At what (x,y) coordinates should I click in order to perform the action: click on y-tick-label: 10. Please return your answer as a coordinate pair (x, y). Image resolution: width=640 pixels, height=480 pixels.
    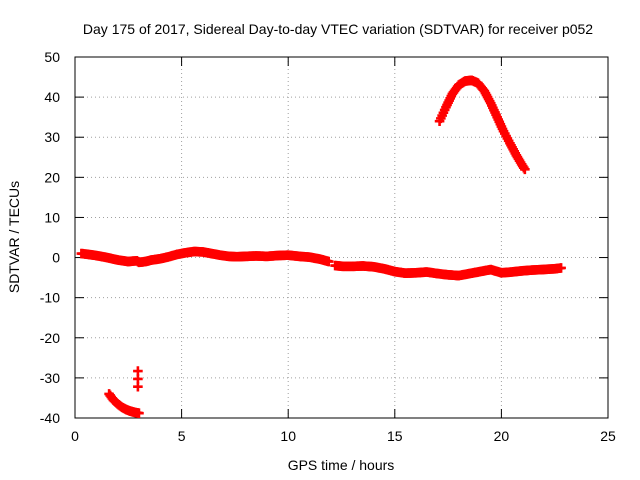
    Looking at the image, I should click on (52, 217).